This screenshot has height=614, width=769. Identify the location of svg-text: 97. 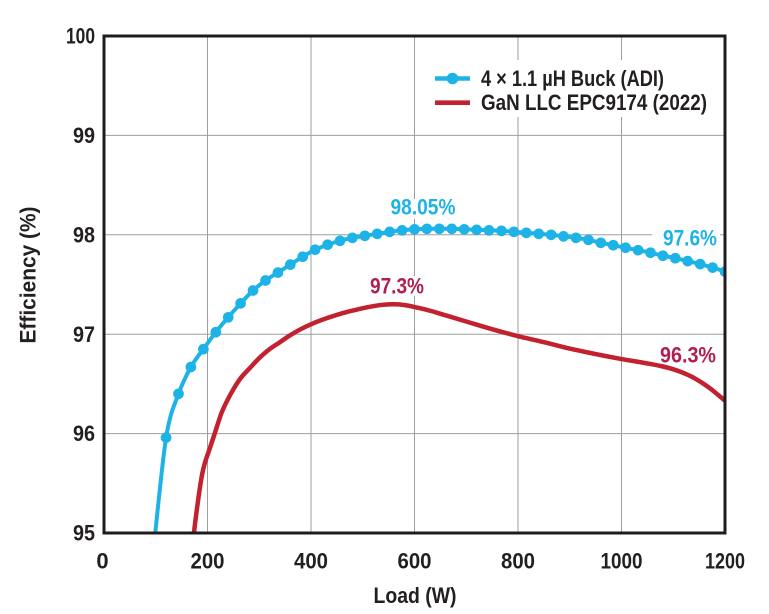
(84, 334).